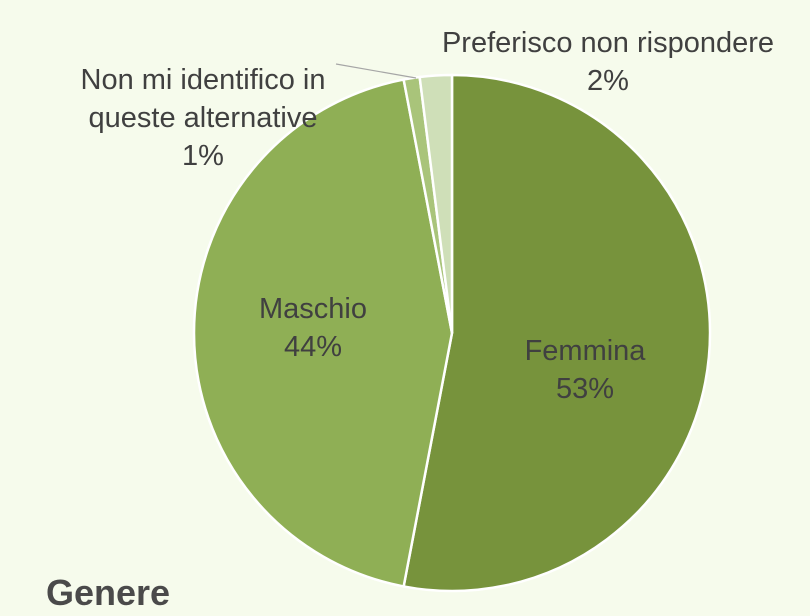 The image size is (810, 616). What do you see at coordinates (376, 71) in the screenshot?
I see `leader-line` at bounding box center [376, 71].